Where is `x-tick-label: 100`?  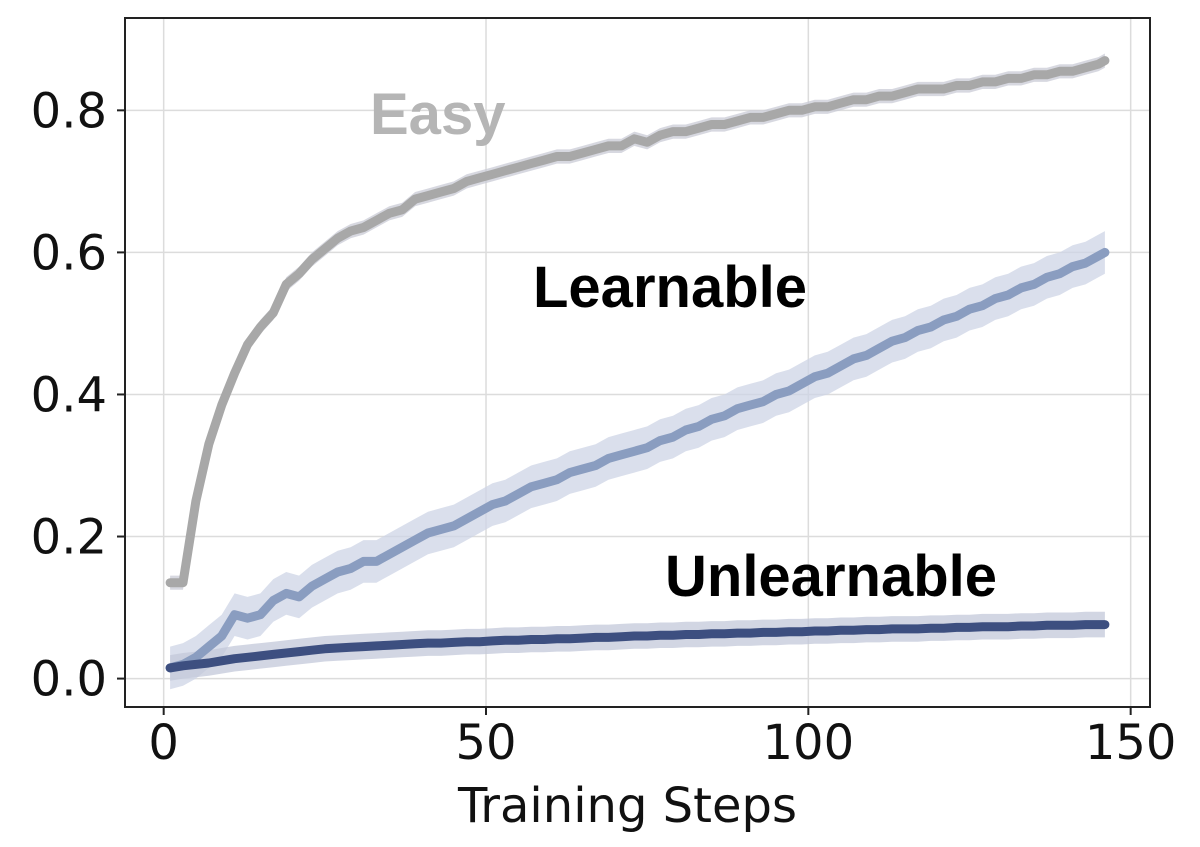 x-tick-label: 100 is located at coordinates (809, 743).